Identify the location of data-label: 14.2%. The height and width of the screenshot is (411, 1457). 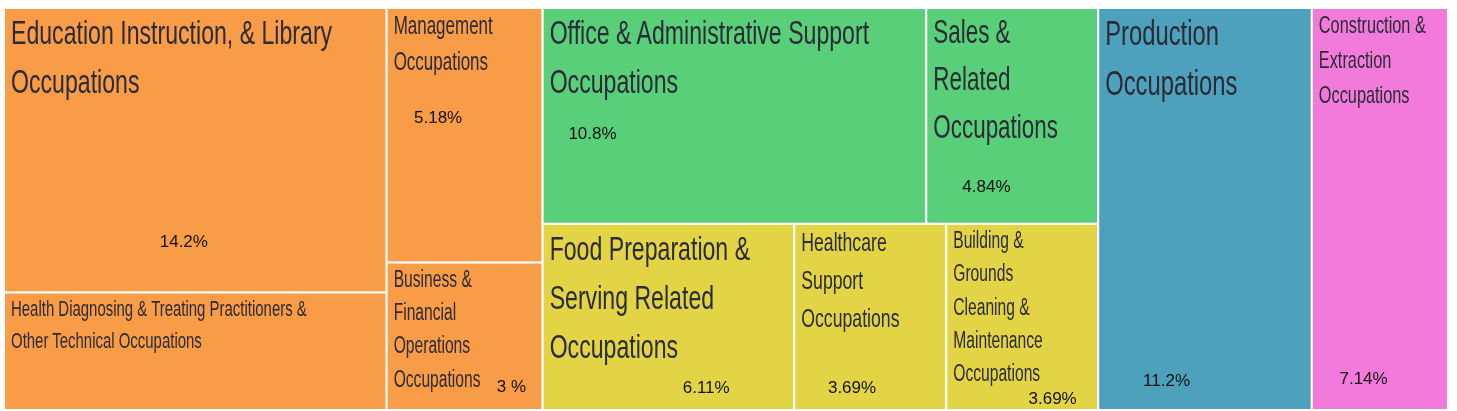
(183, 241).